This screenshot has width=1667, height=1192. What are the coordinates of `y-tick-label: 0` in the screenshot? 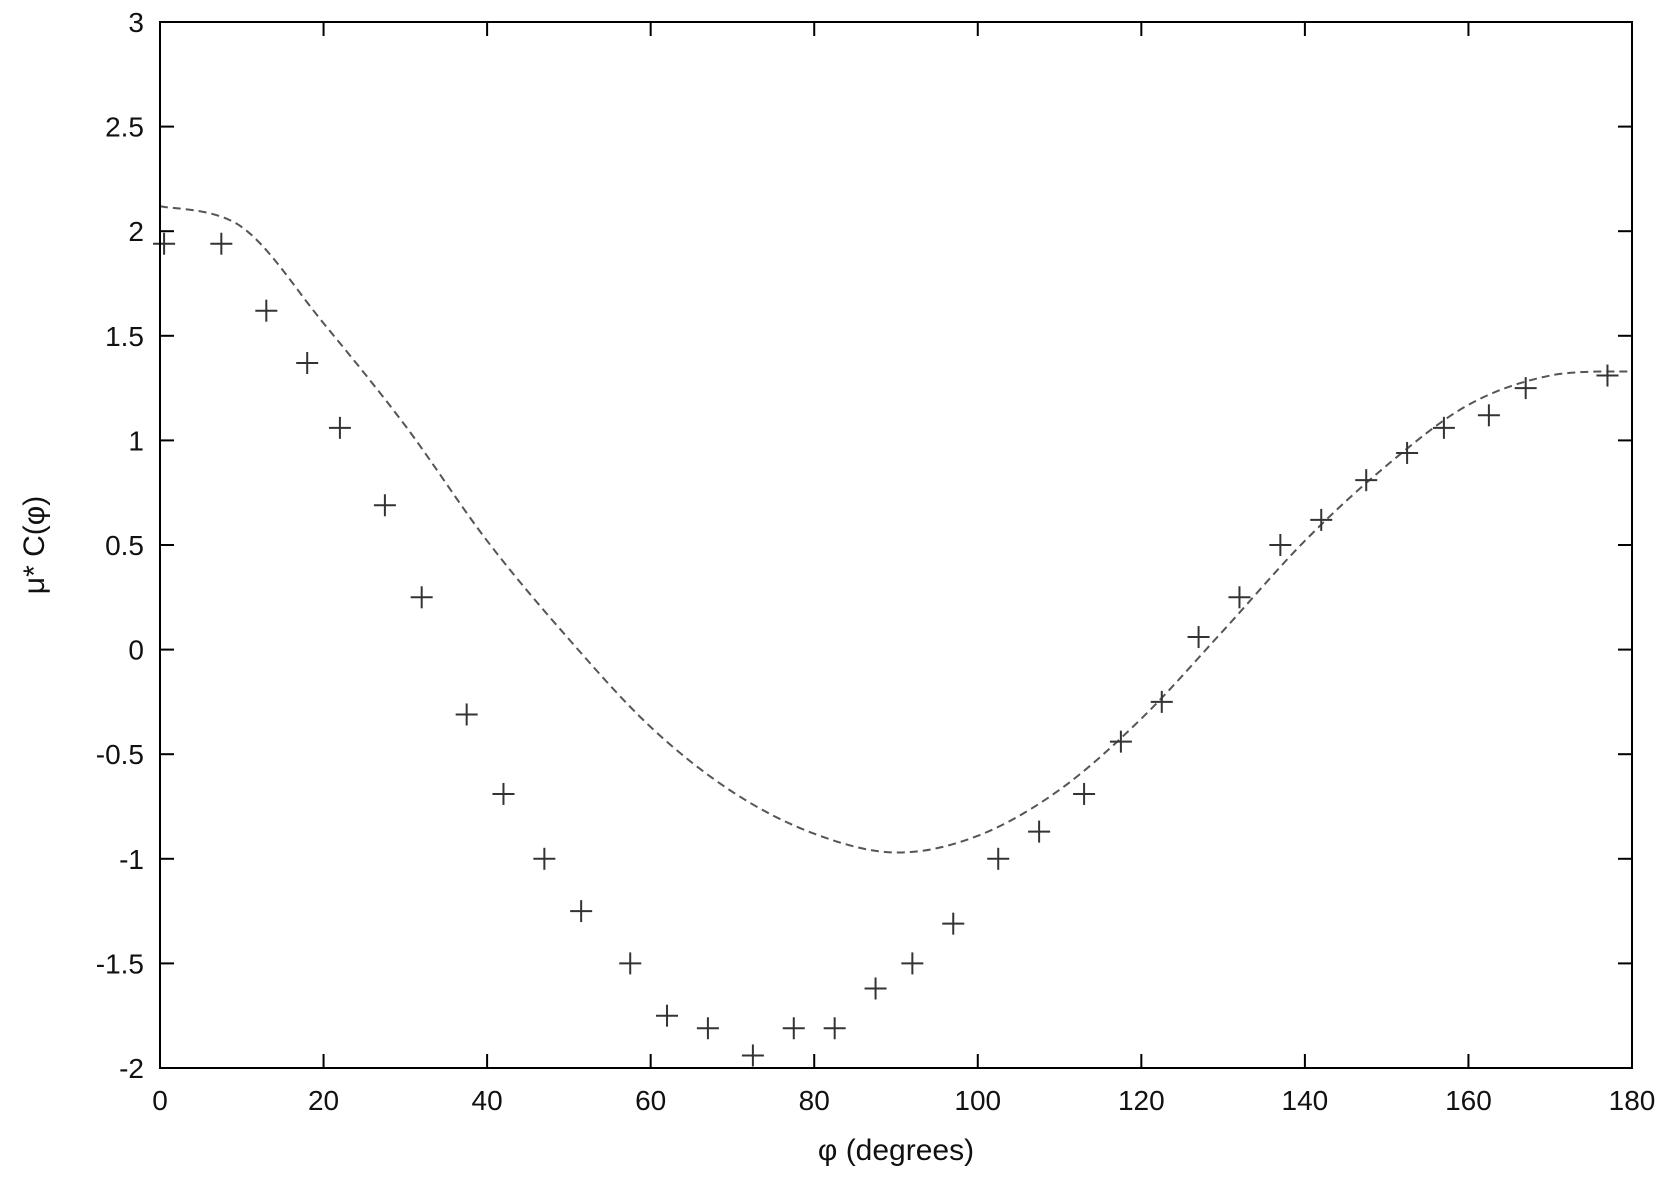 It's located at (136, 650).